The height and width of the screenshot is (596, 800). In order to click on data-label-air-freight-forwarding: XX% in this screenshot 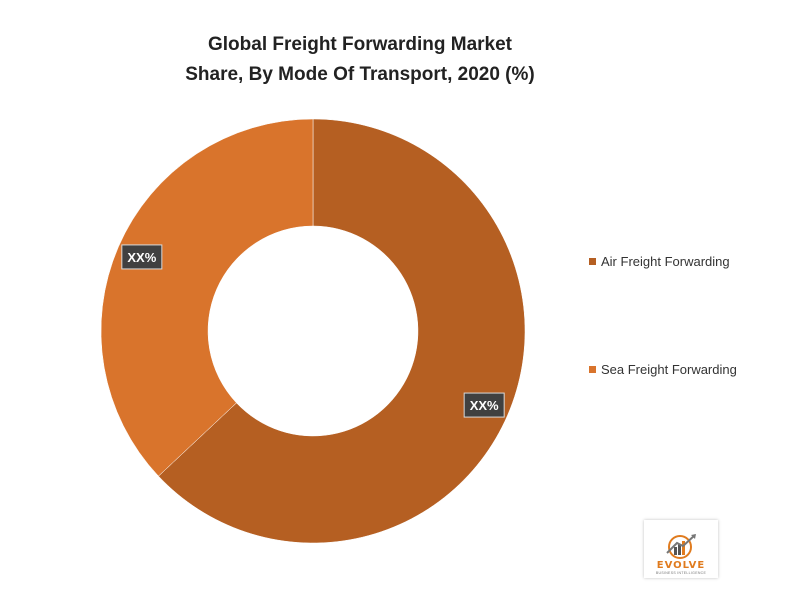, I will do `click(484, 405)`.